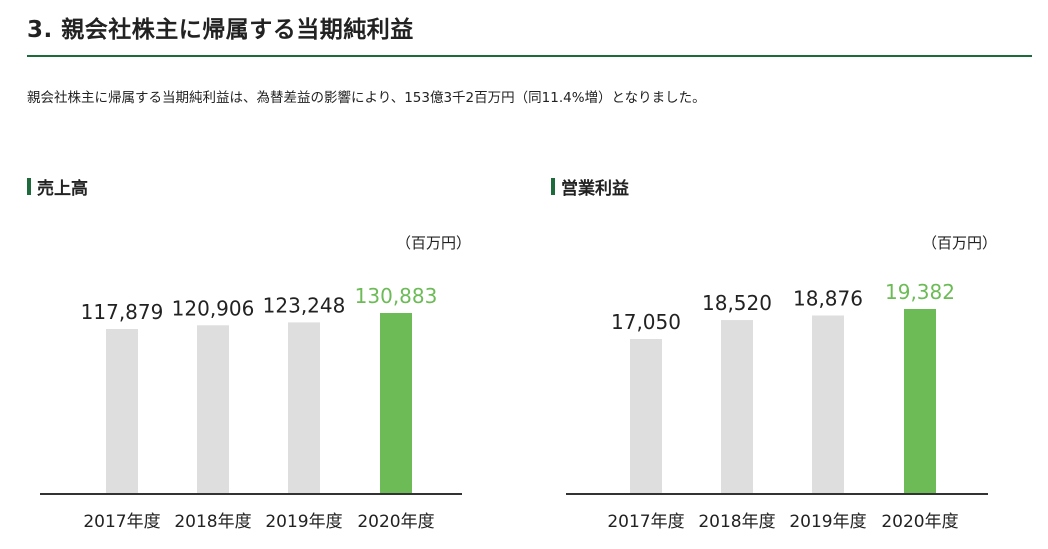 The width and height of the screenshot is (1048, 549). What do you see at coordinates (122, 312) in the screenshot?
I see `value-label: 117,879` at bounding box center [122, 312].